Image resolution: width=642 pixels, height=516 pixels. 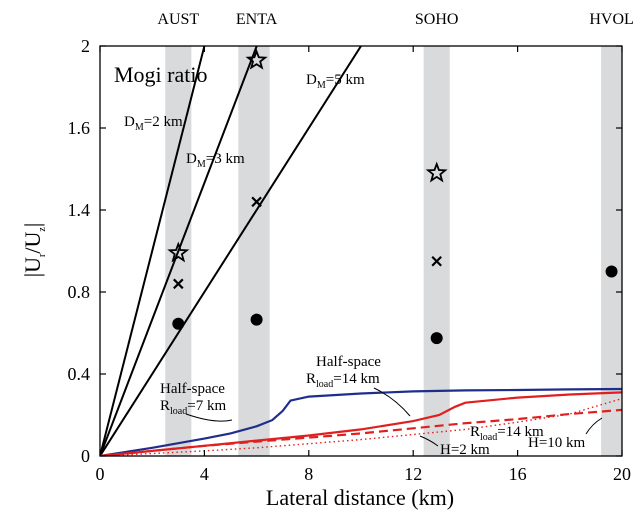 What do you see at coordinates (594, 426) in the screenshot?
I see `h10-pointer` at bounding box center [594, 426].